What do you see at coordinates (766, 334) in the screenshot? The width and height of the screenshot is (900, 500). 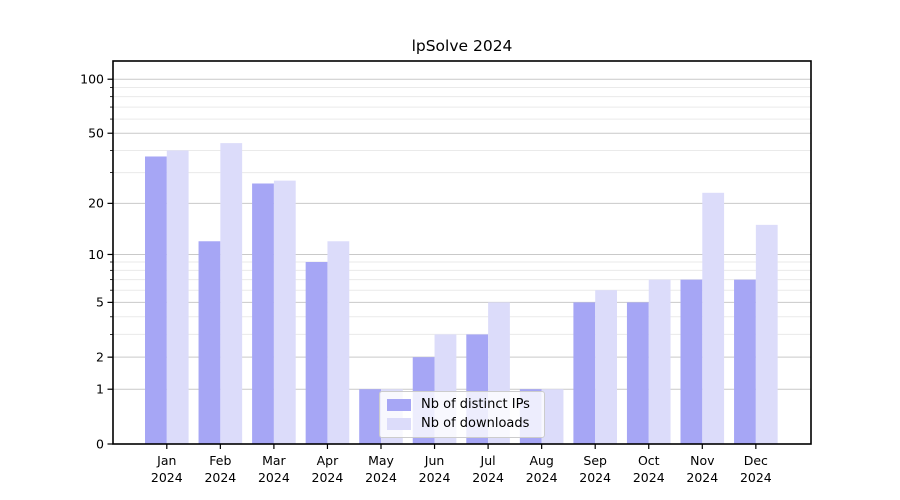 I see `bar-dec-downloads` at bounding box center [766, 334].